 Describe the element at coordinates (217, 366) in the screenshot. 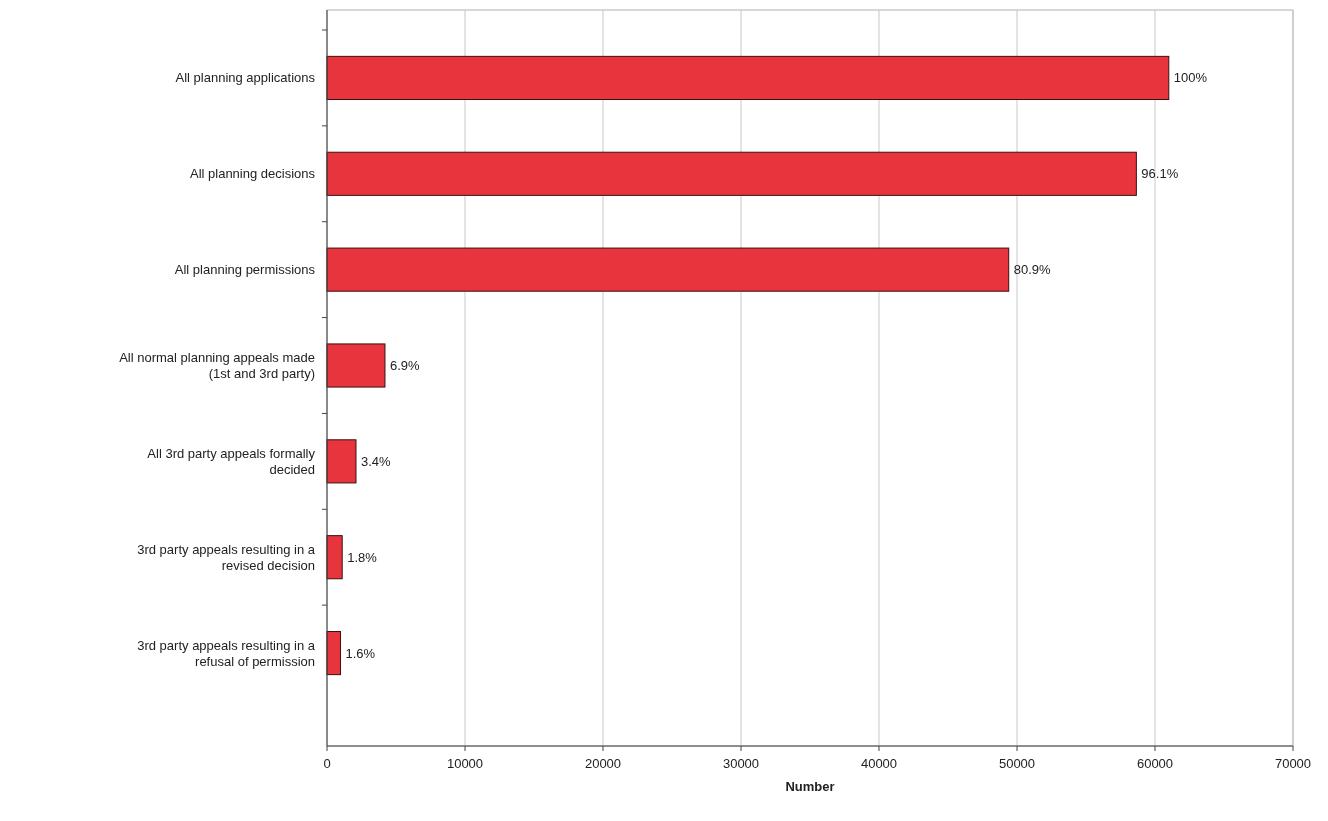

I see `y-tick-label: All normal planning appeals made (1st and 3rd party)` at that location.